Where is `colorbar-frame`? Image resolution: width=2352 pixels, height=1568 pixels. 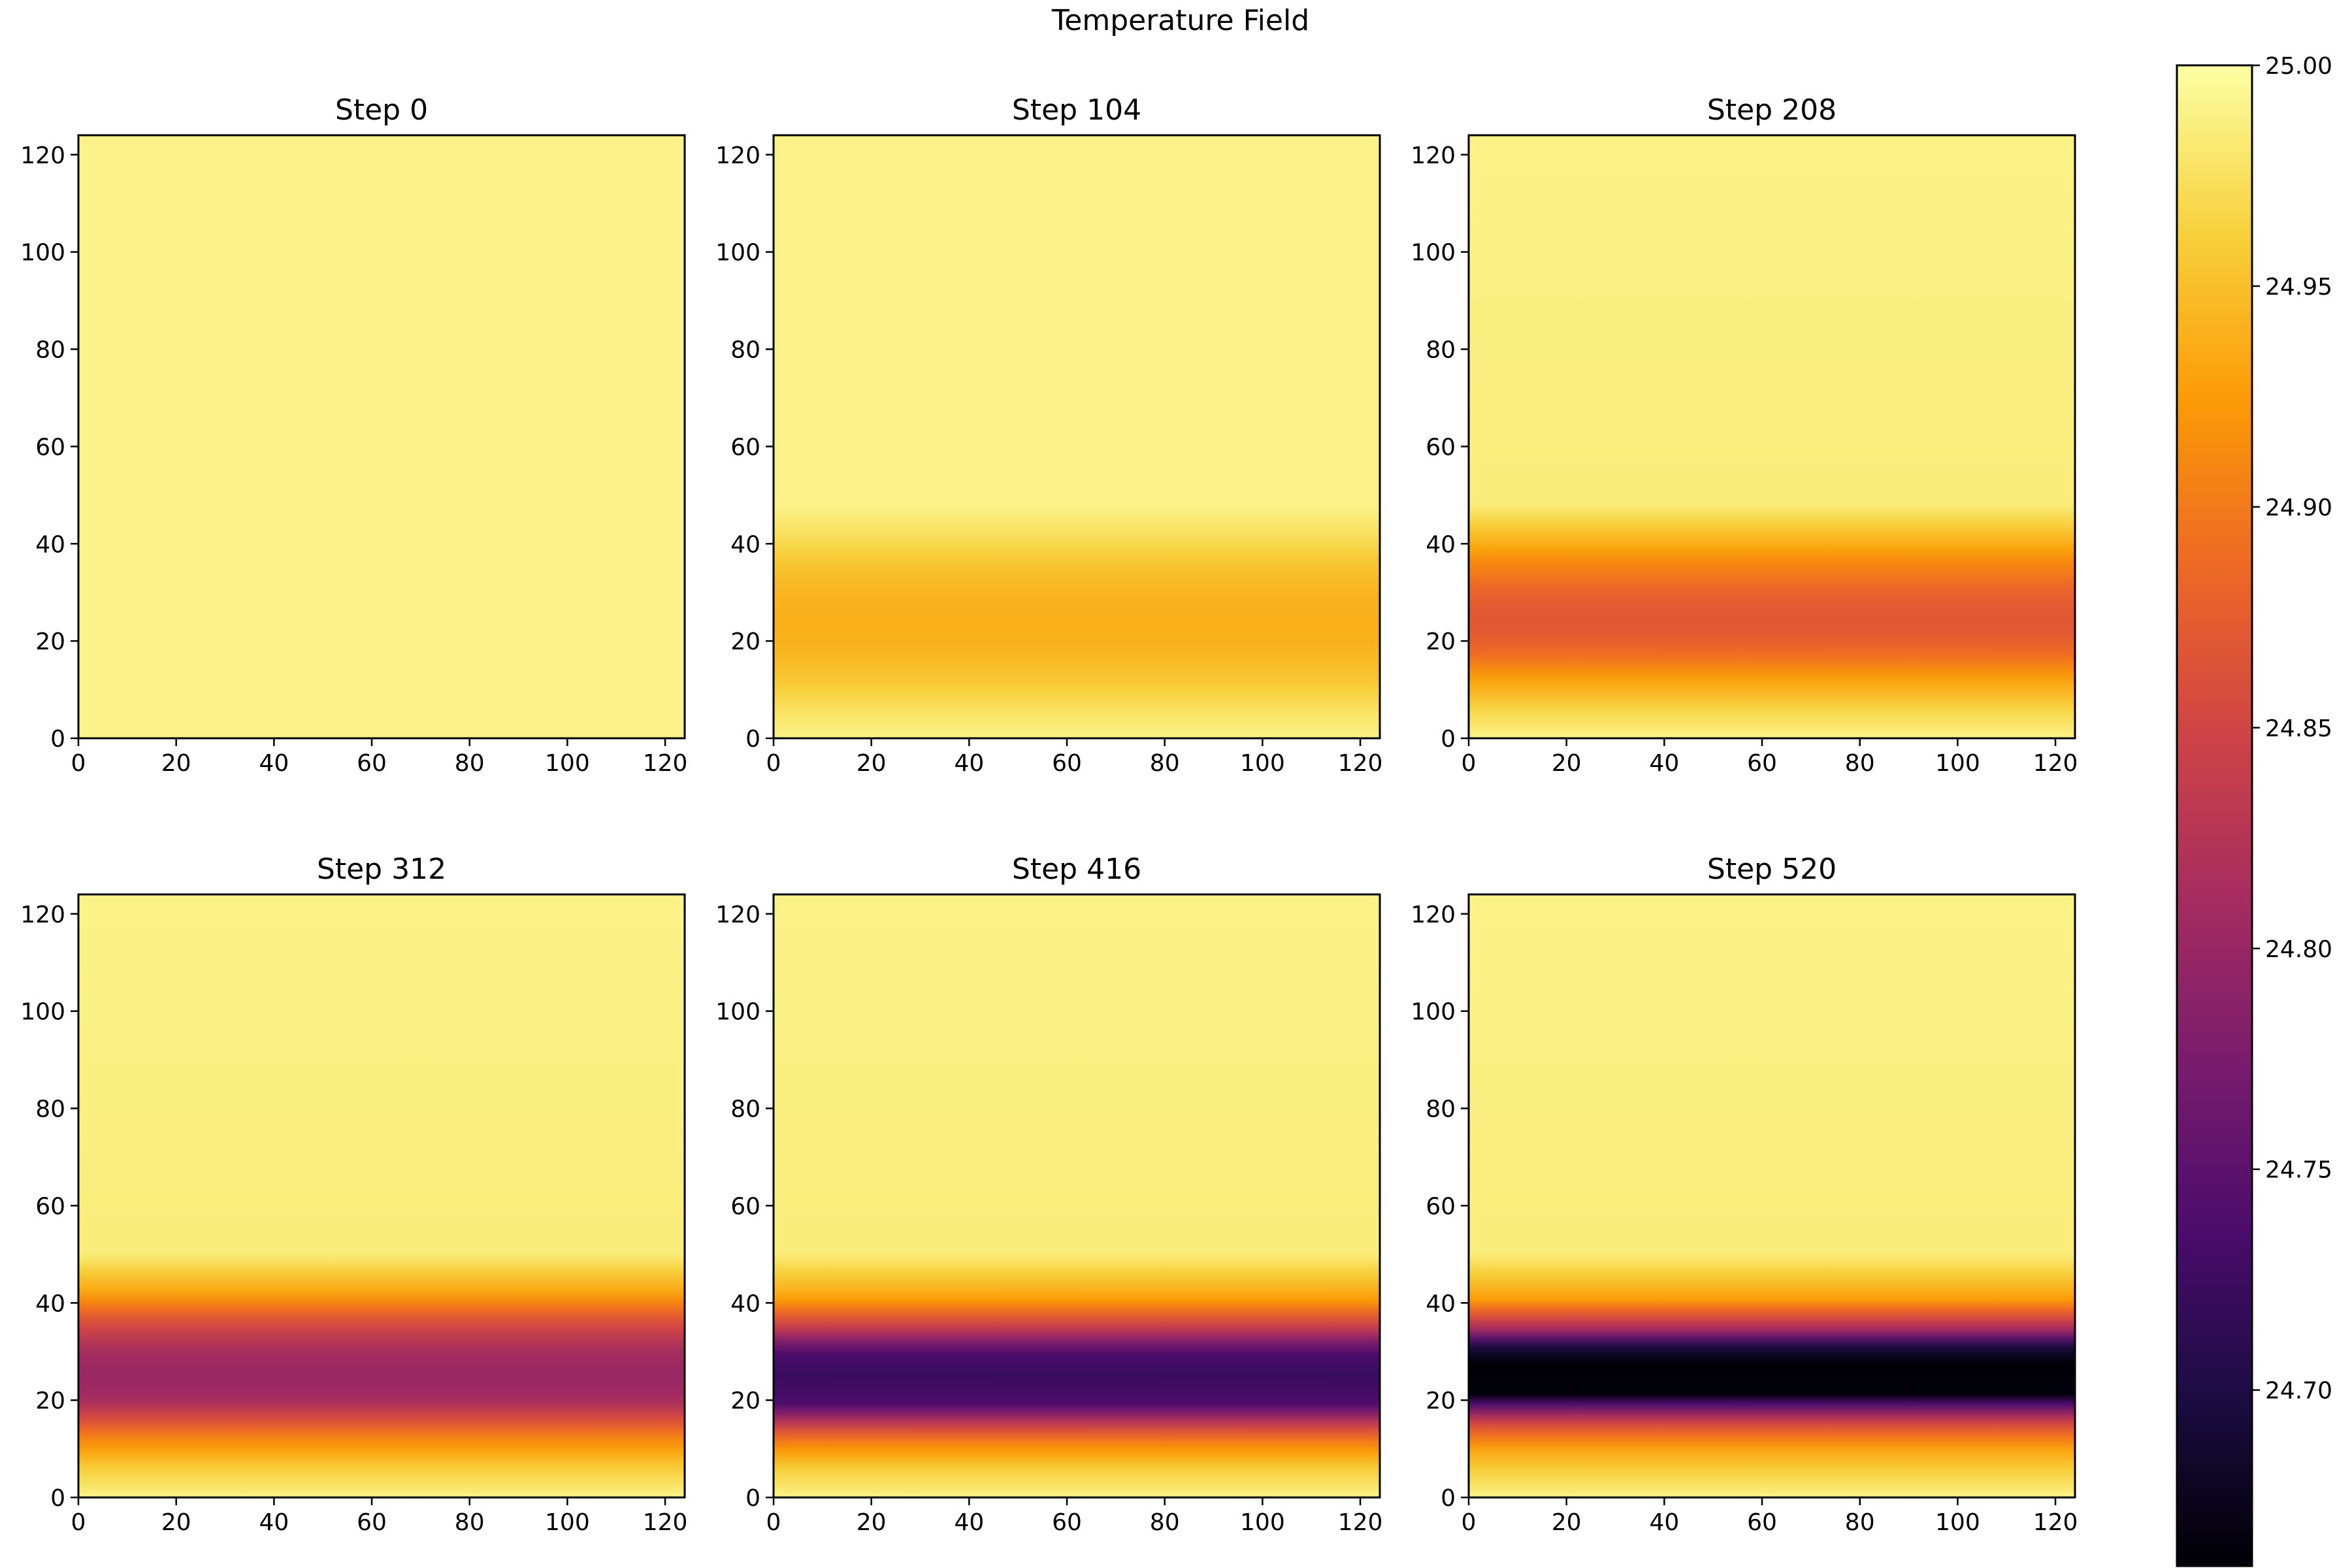
colorbar-frame is located at coordinates (2214, 815).